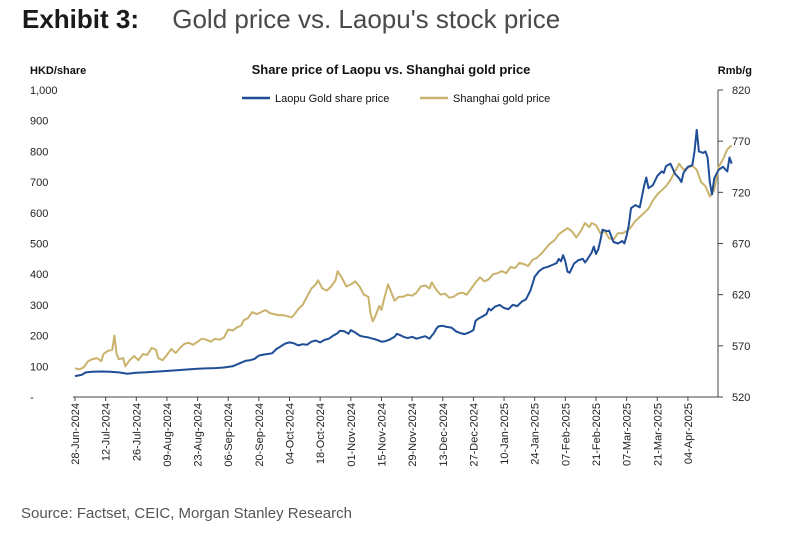  I want to click on y-left-tick-label: 300, so click(39, 306).